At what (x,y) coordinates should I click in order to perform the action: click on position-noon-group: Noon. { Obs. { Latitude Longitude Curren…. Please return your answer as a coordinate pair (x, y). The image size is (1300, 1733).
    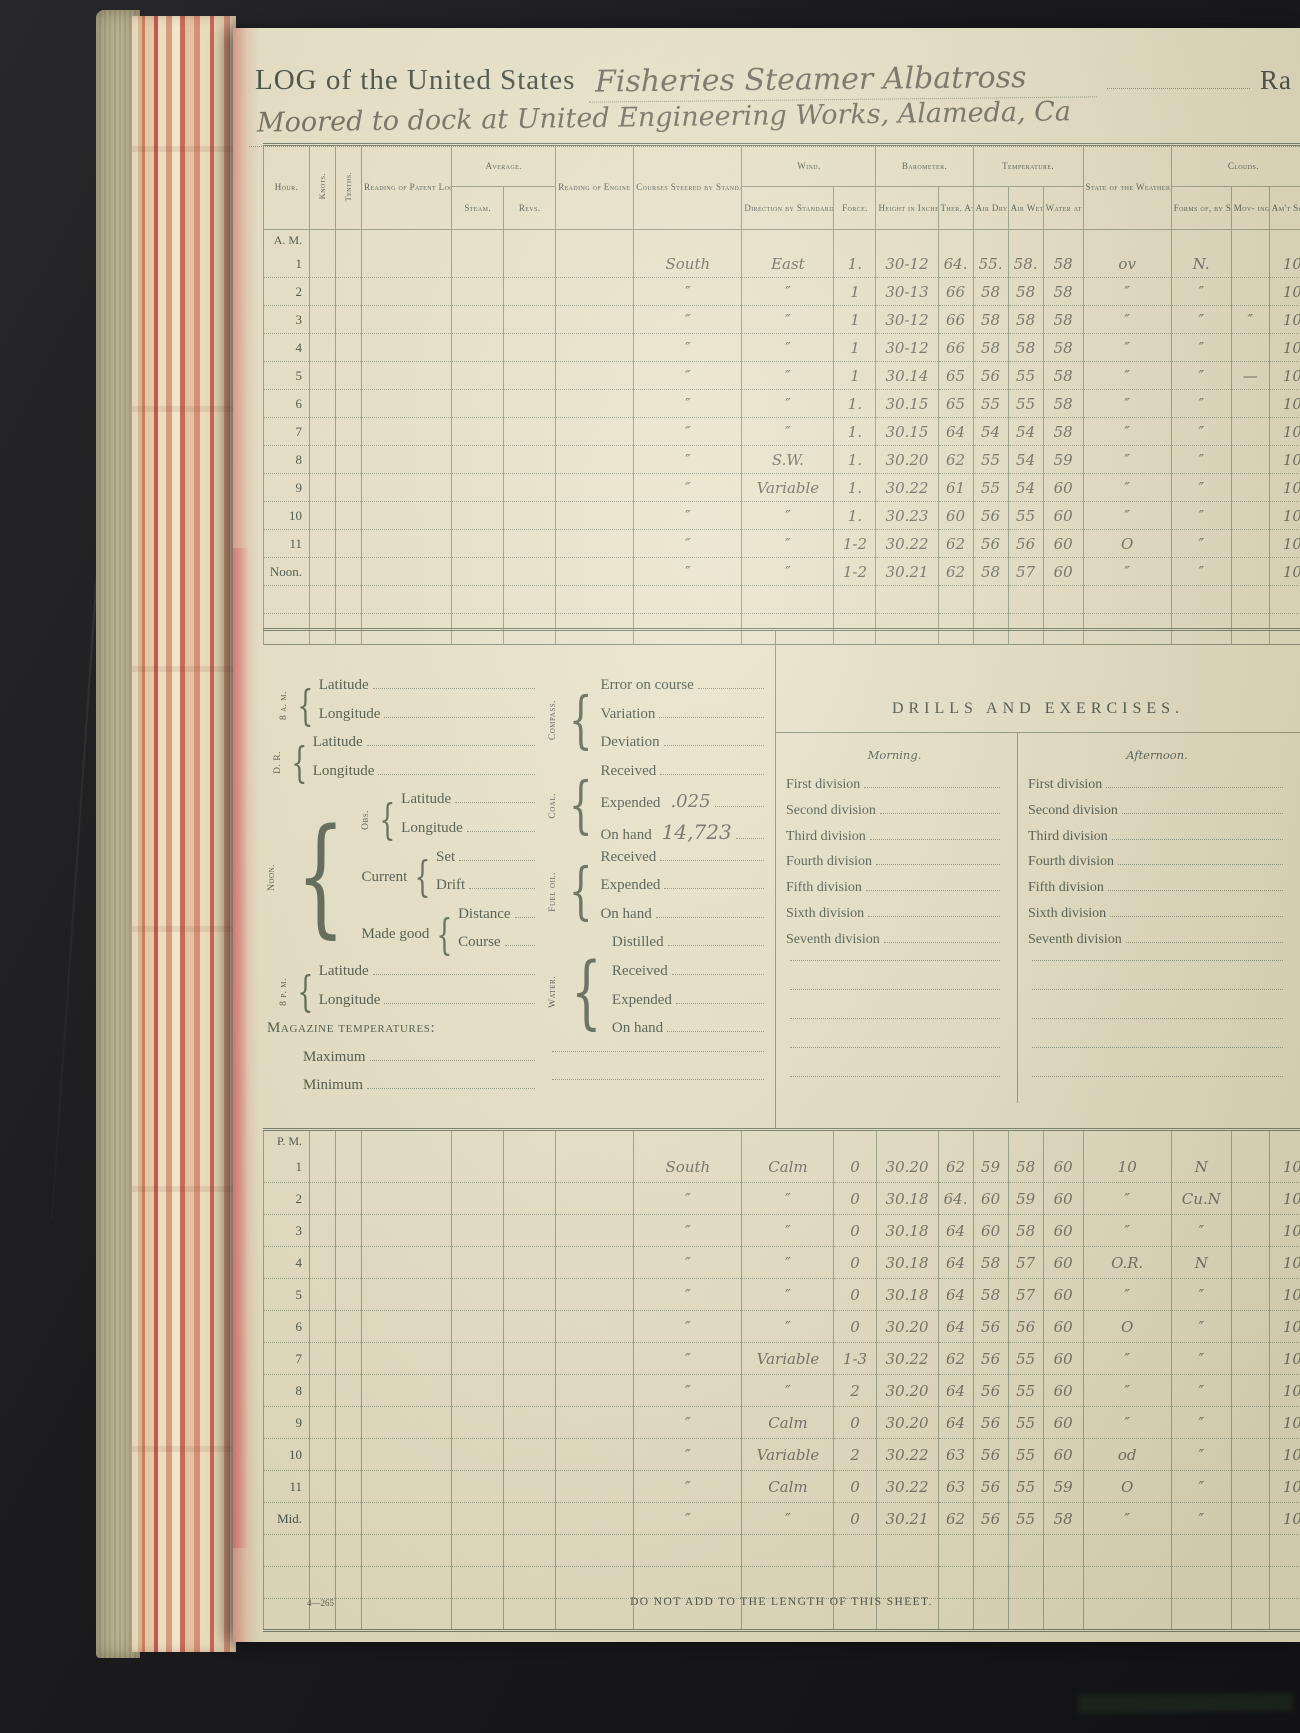
    Looking at the image, I should click on (402, 877).